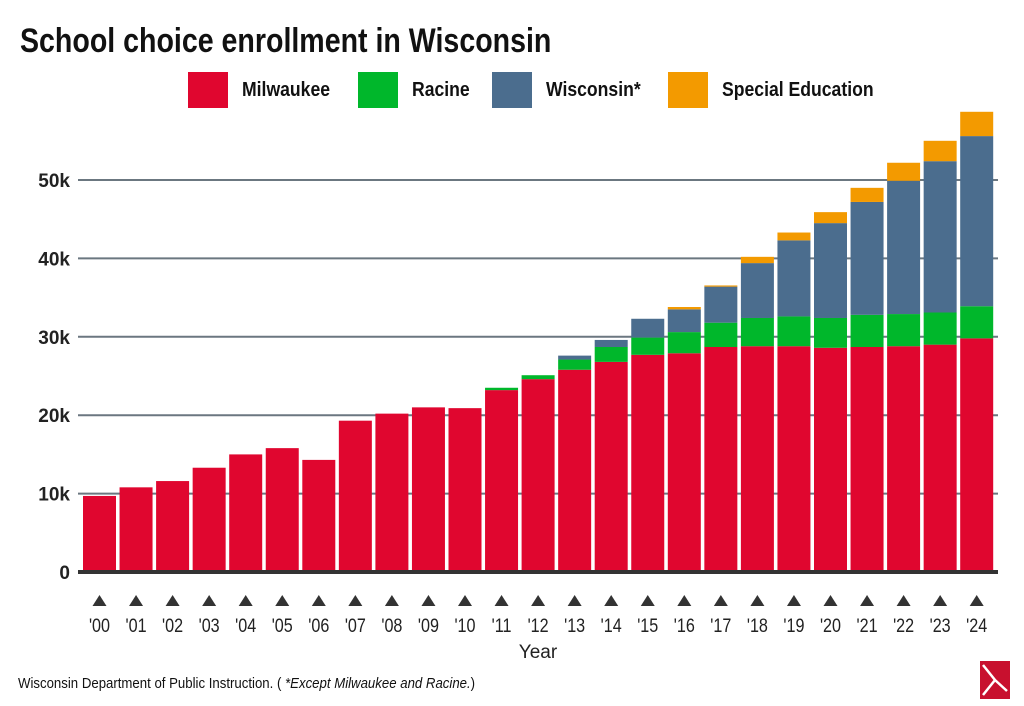 Image resolution: width=1024 pixels, height=706 pixels. What do you see at coordinates (721, 304) in the screenshot?
I see `bar-wisconsin--17` at bounding box center [721, 304].